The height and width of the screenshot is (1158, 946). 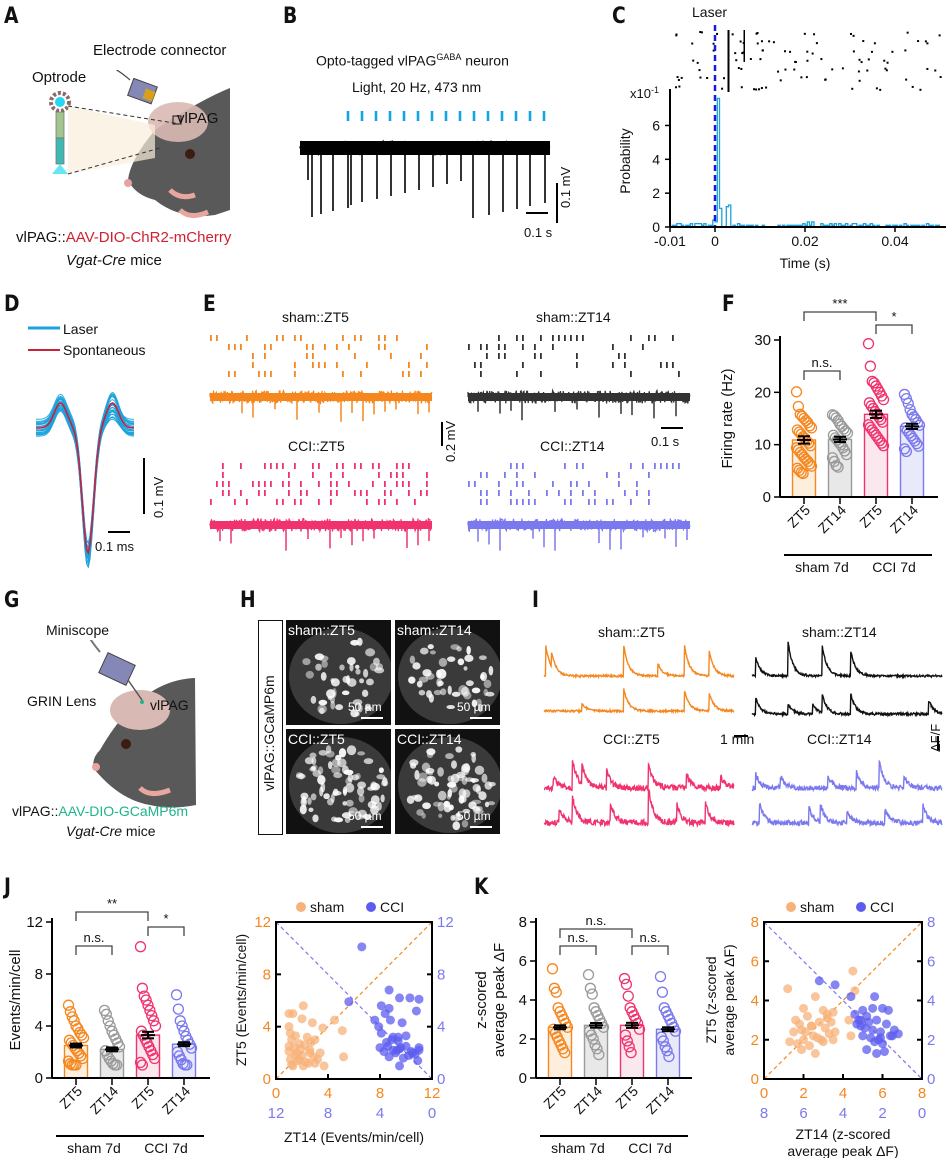 What do you see at coordinates (894, 567) in the screenshot?
I see `group-label: CCI 7d` at bounding box center [894, 567].